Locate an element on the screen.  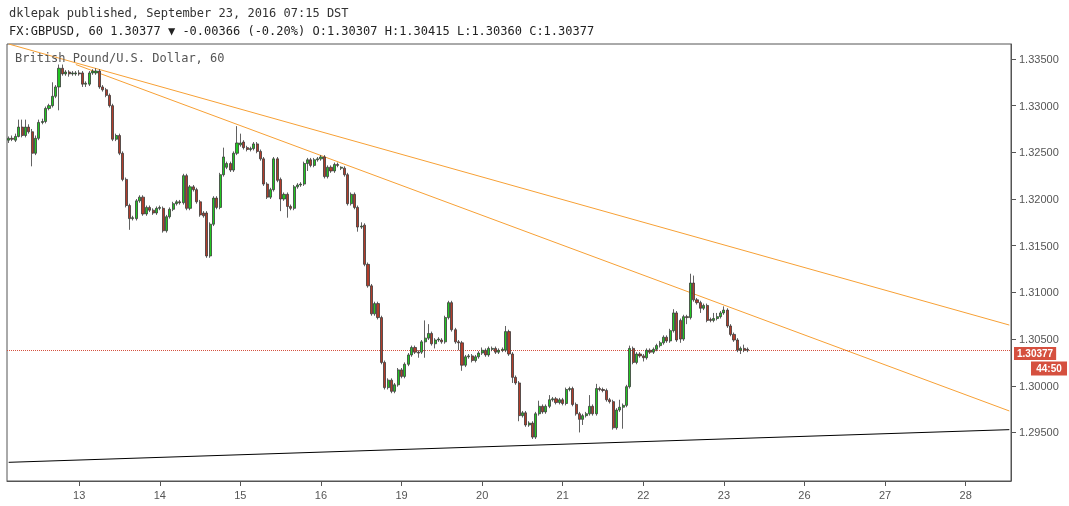
y-tick-label: 1.31000 is located at coordinates (1039, 292).